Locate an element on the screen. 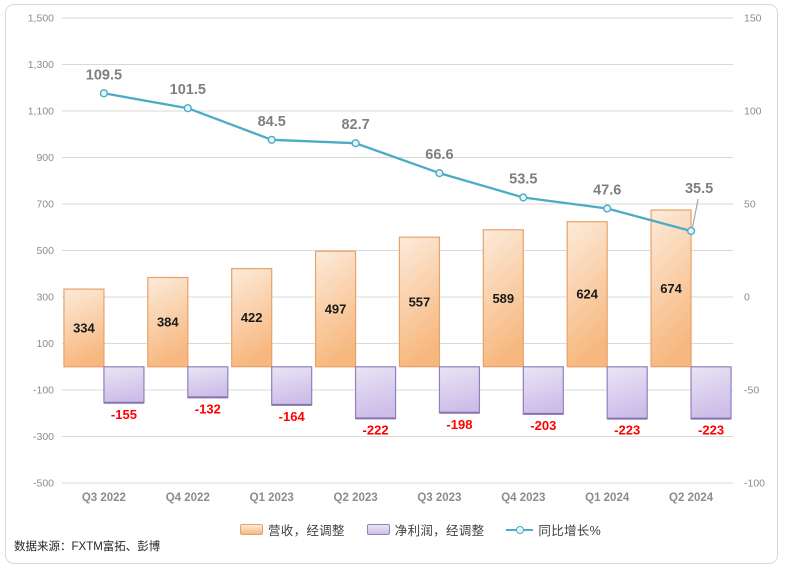  revenue-value-label: 422 is located at coordinates (252, 317).